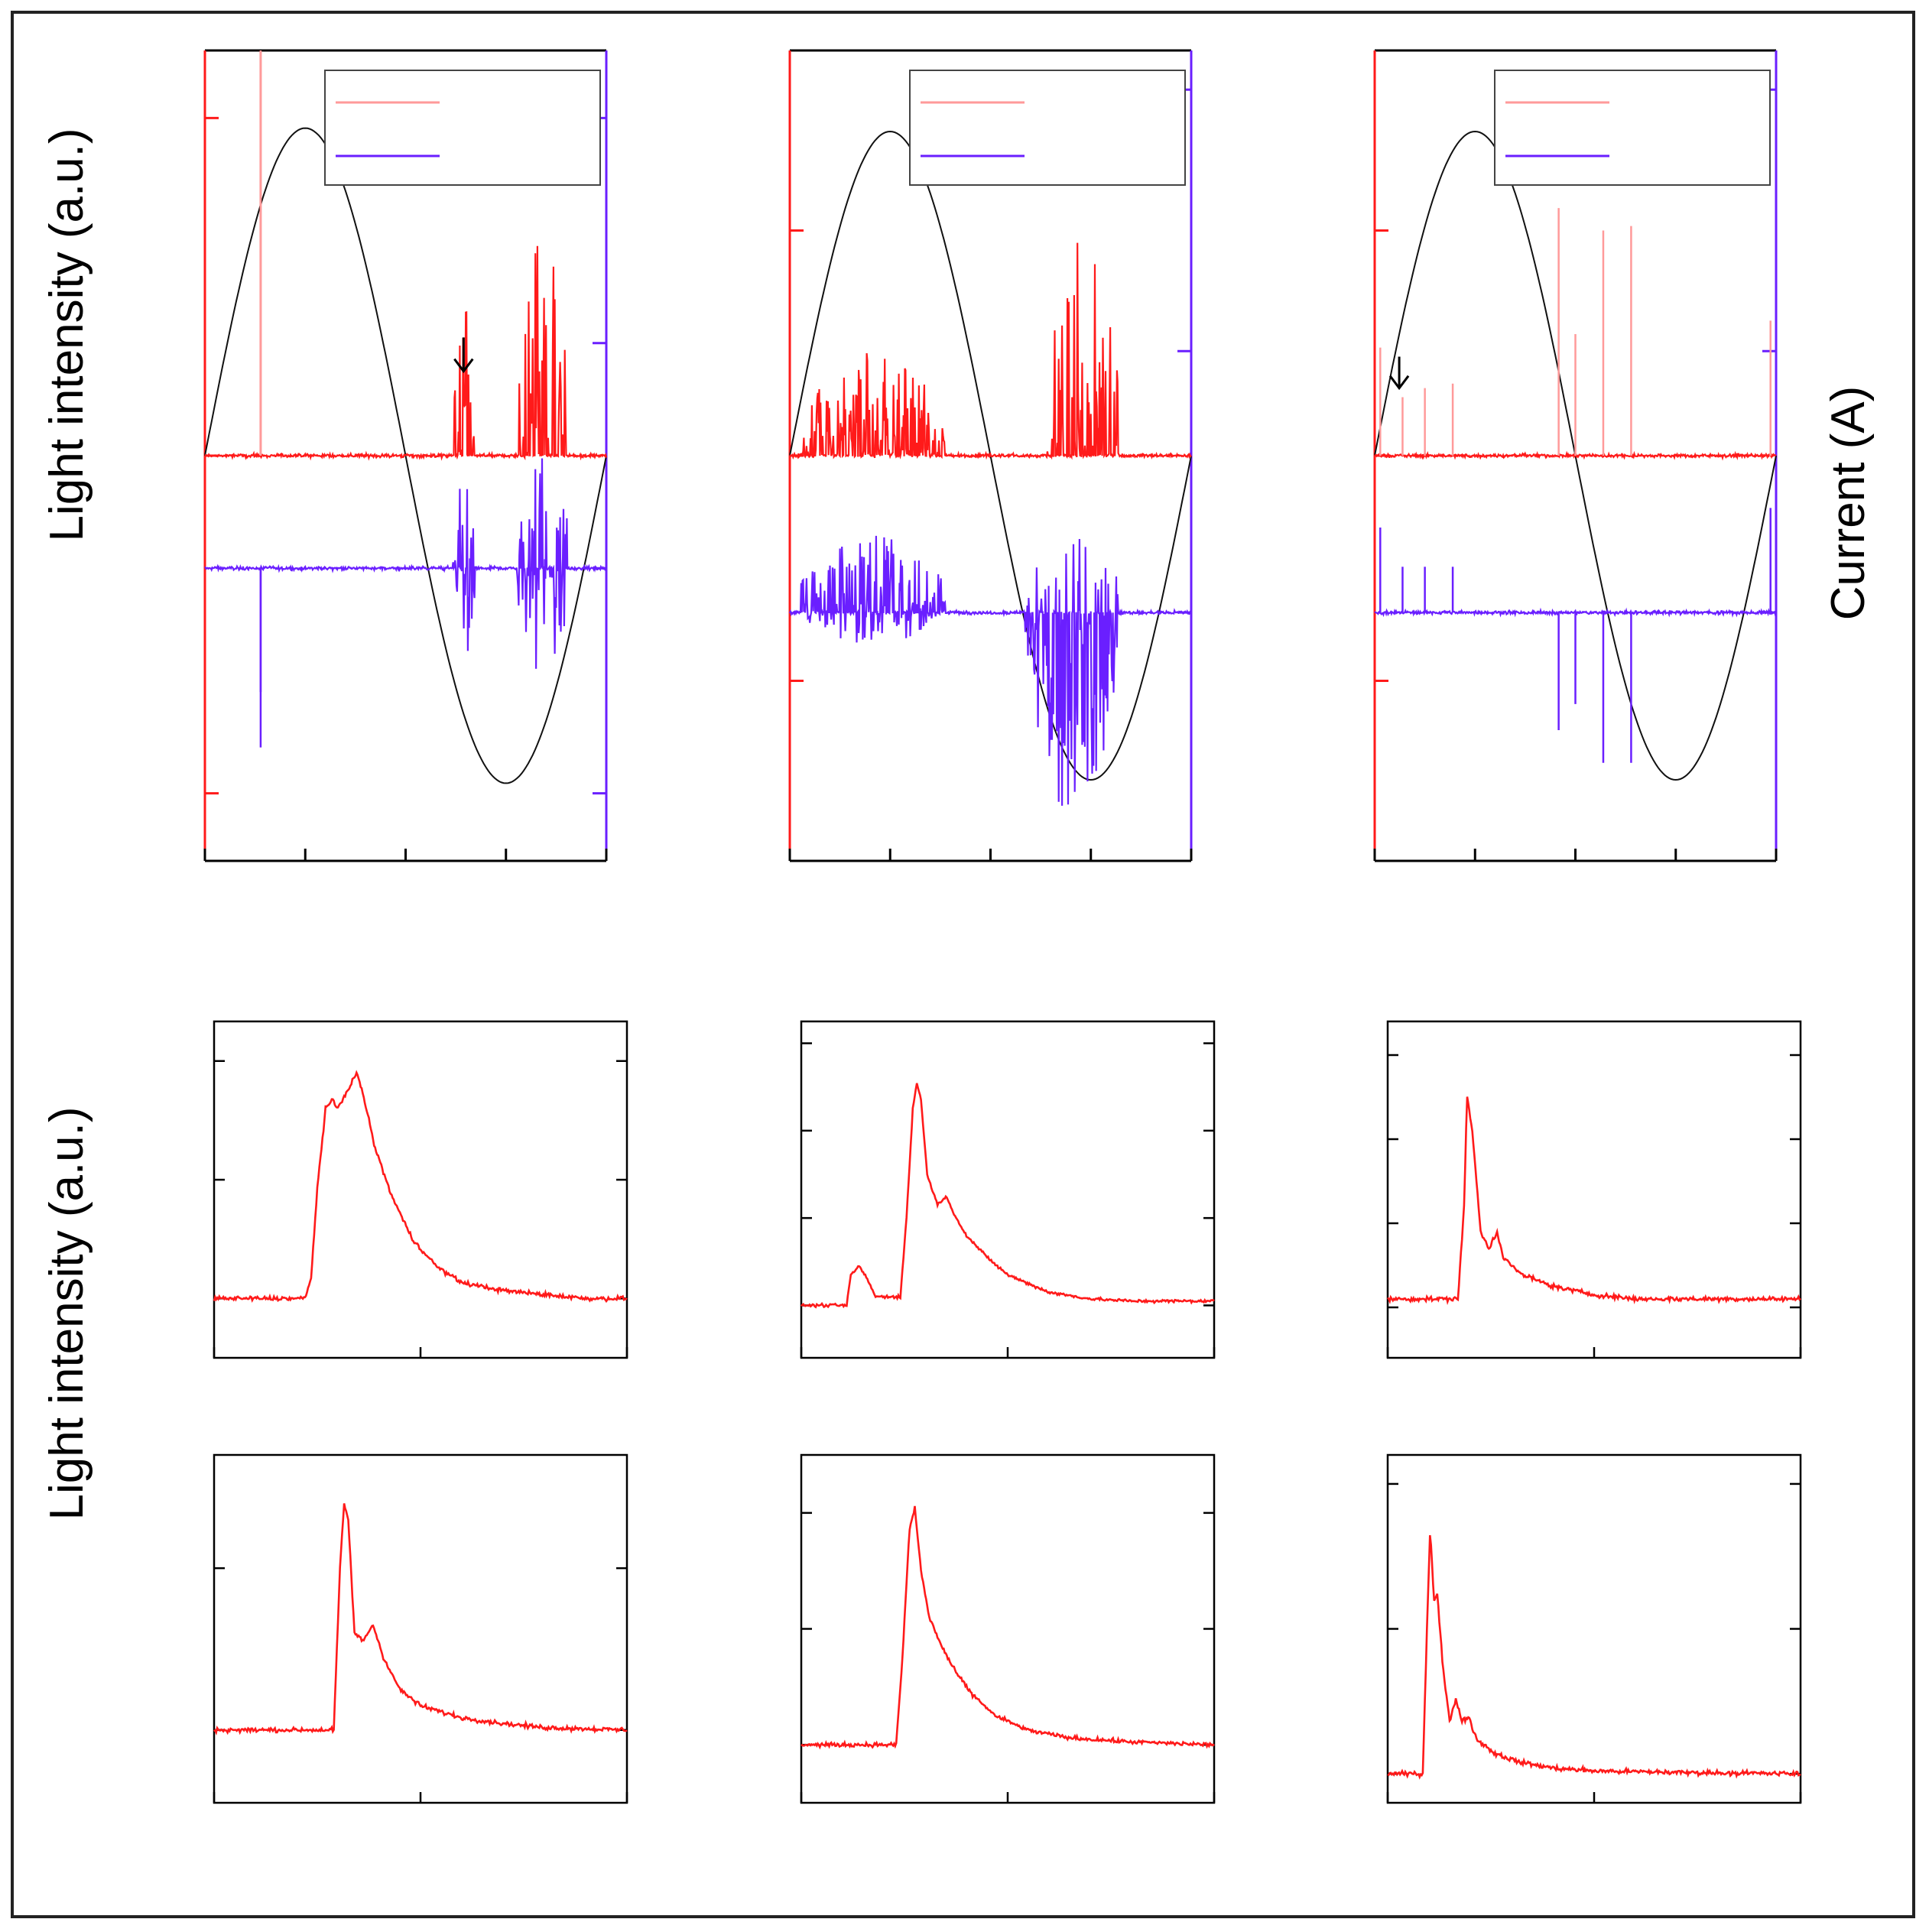  I want to click on panel-c-ii, so click(1594, 1629).